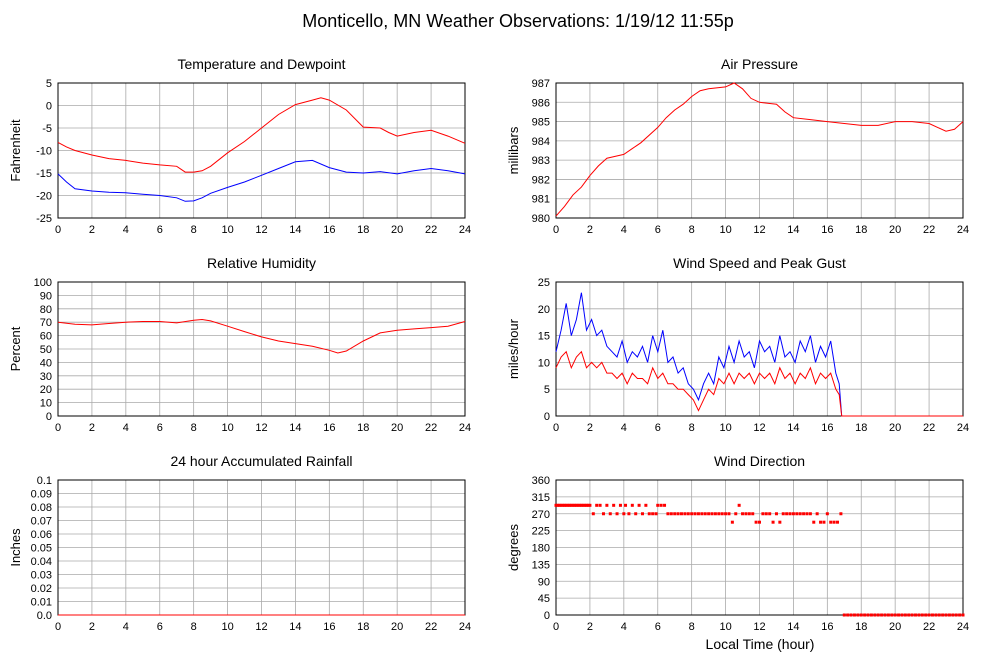 This screenshot has width=999, height=664. What do you see at coordinates (929, 230) in the screenshot?
I see `x-tick-label: 22` at bounding box center [929, 230].